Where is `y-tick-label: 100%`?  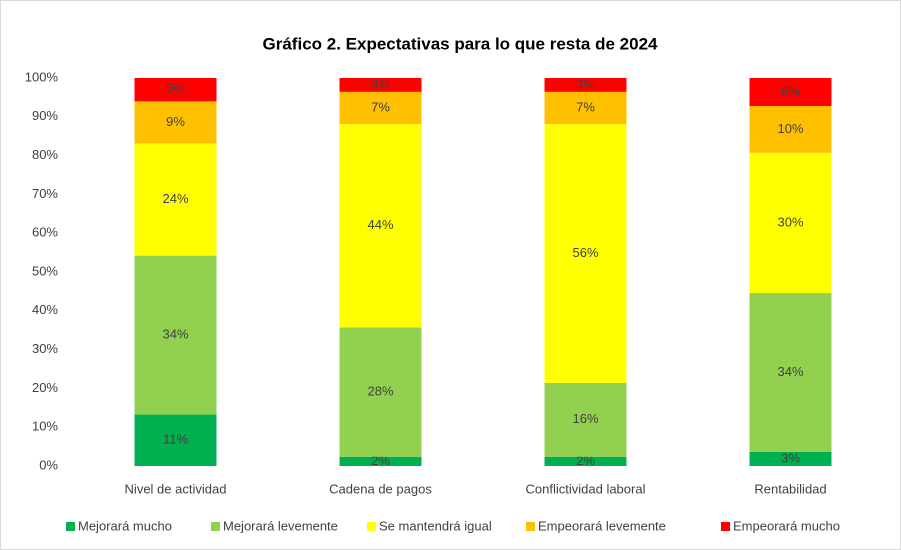 y-tick-label: 100% is located at coordinates (42, 76).